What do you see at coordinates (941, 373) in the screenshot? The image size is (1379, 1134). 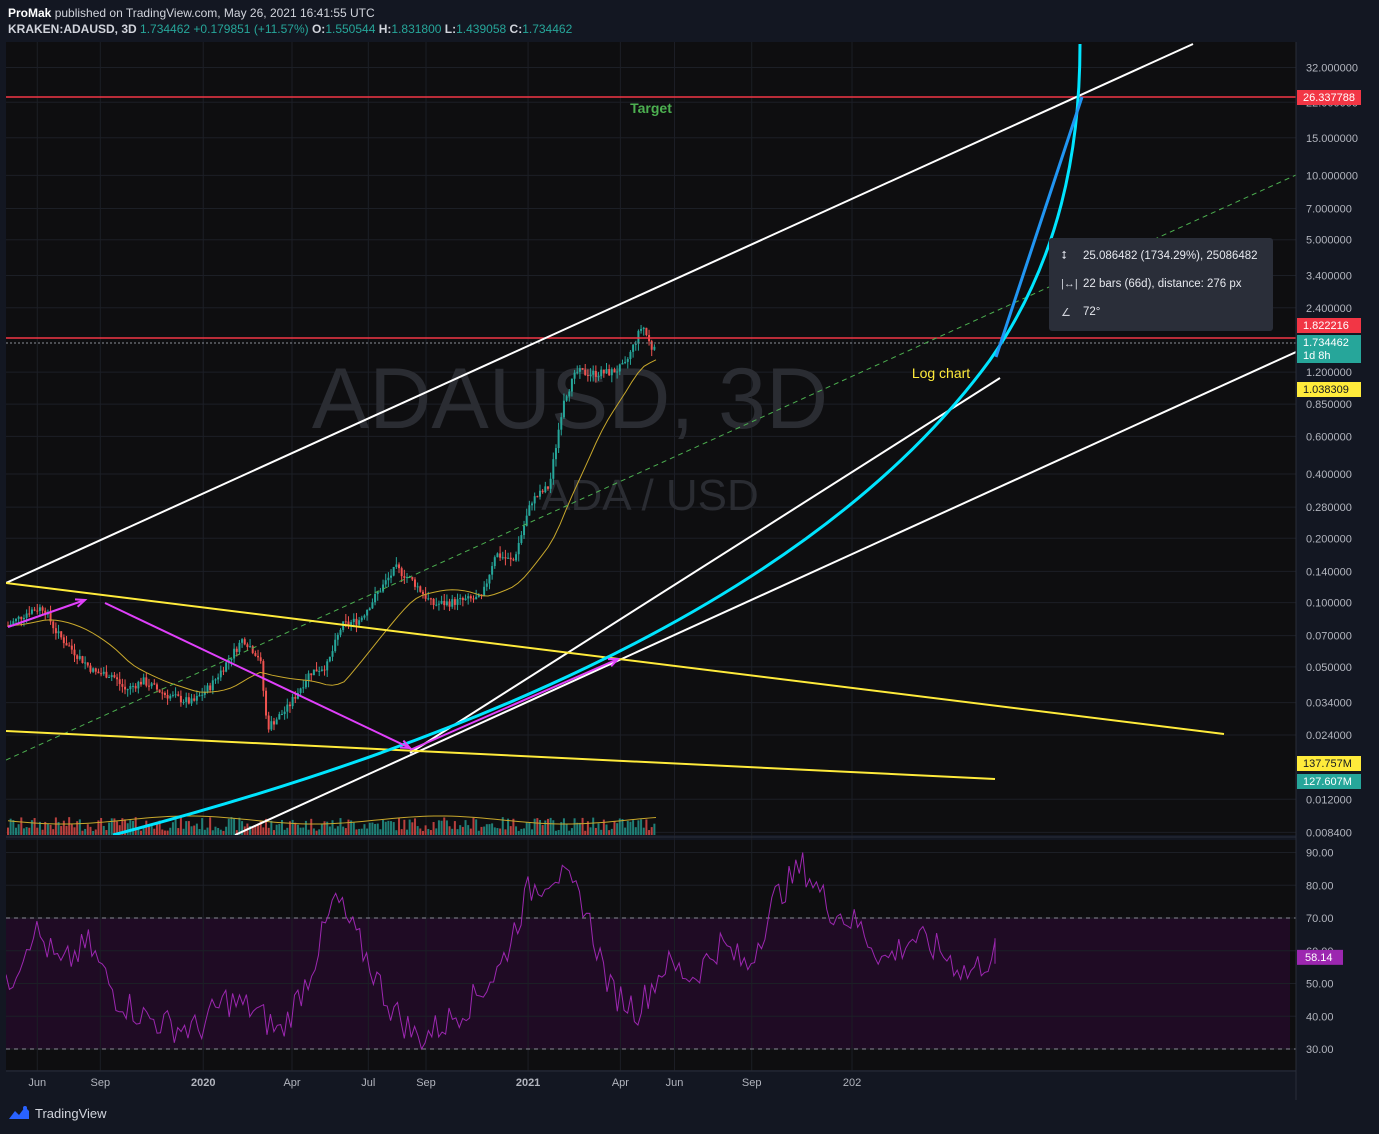 I see `log-chart-label: Log chart` at bounding box center [941, 373].